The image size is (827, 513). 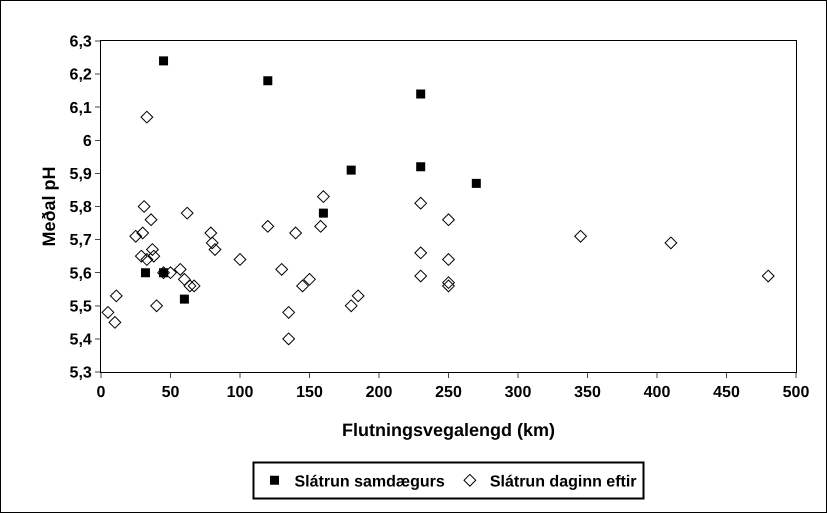 What do you see at coordinates (81, 174) in the screenshot?
I see `y-tick-label: 5,9` at bounding box center [81, 174].